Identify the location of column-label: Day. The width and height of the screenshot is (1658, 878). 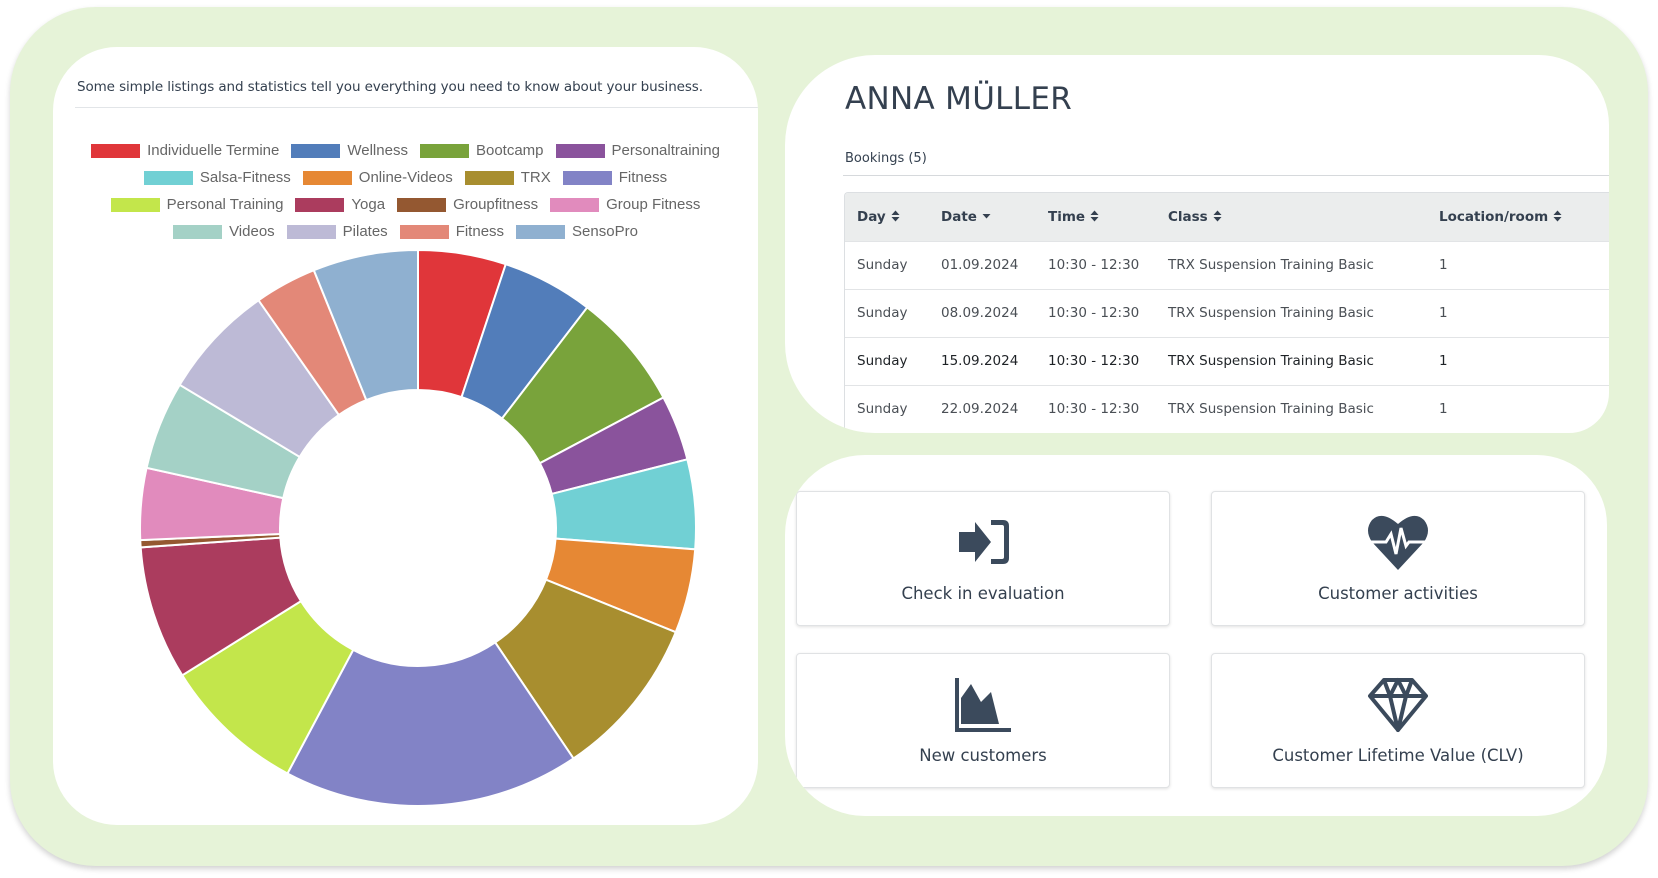
(871, 216).